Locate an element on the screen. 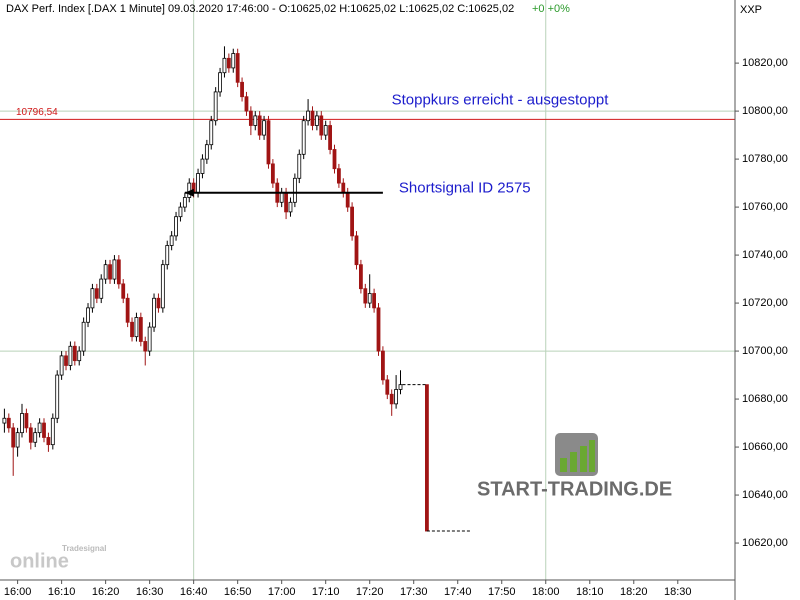 The width and height of the screenshot is (800, 600). y-tick-label: 10680,00 is located at coordinates (765, 399).